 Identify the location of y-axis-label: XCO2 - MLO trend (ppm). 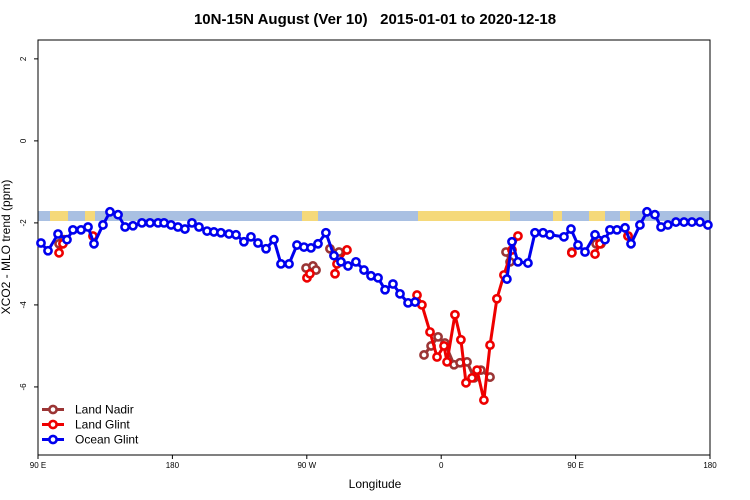
(6, 247).